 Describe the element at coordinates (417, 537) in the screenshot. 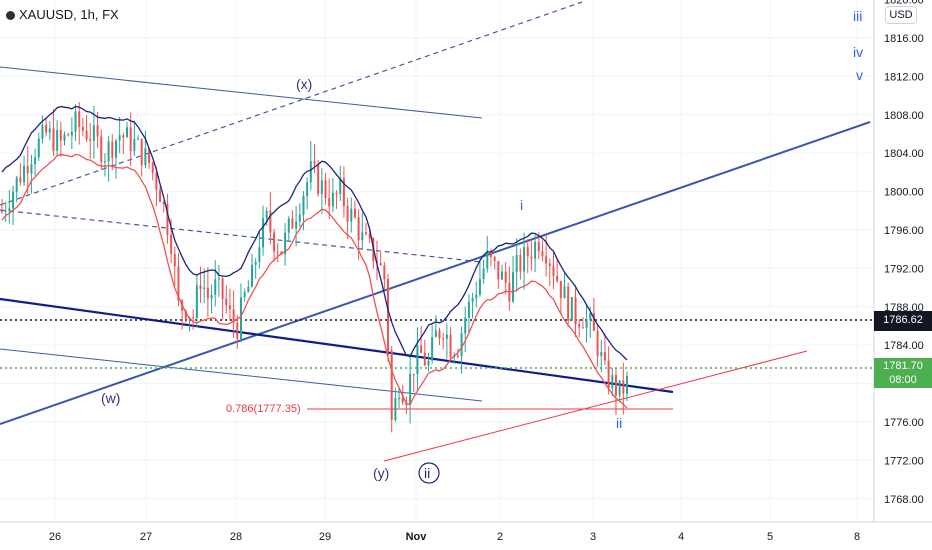

I see `x-tick-label: Nov` at that location.